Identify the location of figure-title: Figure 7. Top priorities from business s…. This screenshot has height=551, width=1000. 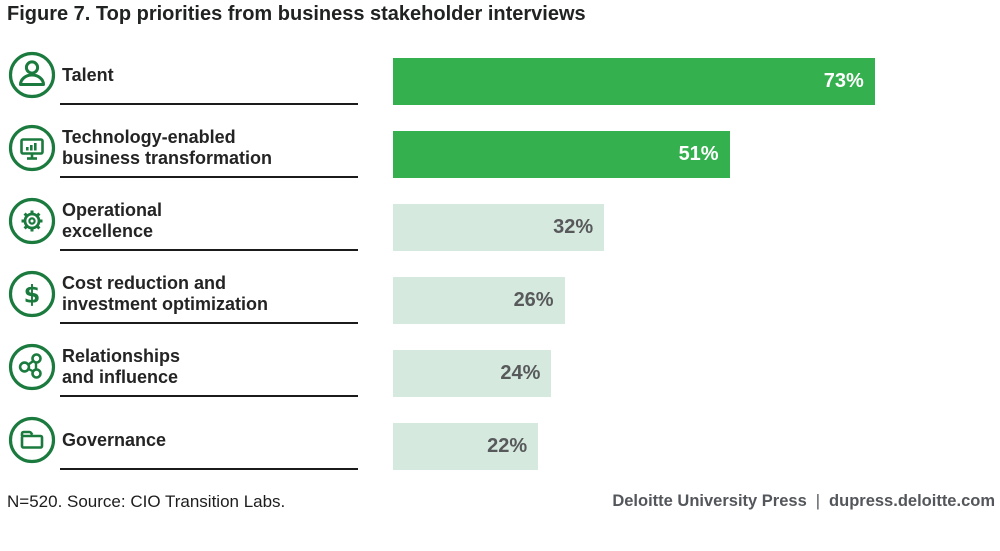
(296, 14).